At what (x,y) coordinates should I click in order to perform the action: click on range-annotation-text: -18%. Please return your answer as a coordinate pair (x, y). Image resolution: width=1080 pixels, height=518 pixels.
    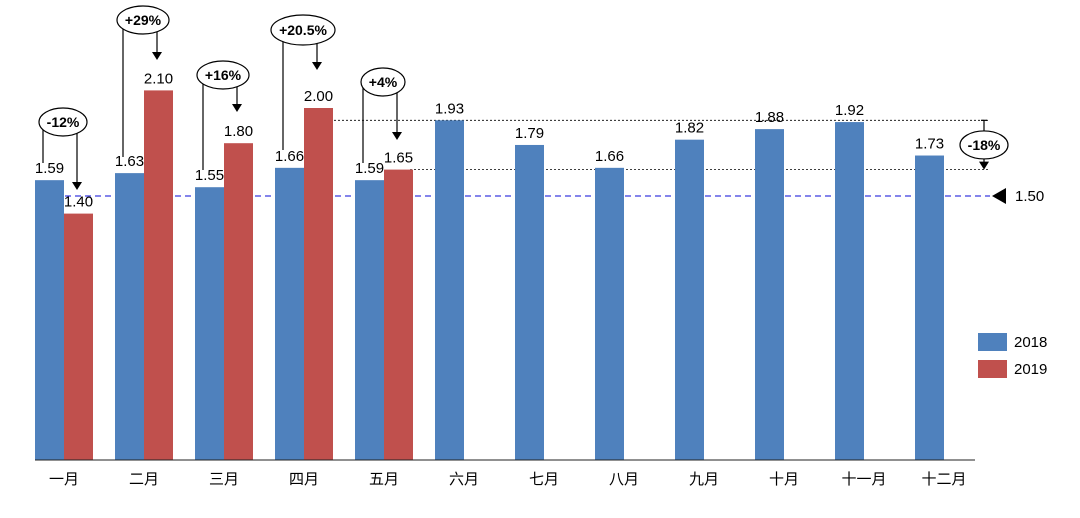
    Looking at the image, I should click on (984, 145).